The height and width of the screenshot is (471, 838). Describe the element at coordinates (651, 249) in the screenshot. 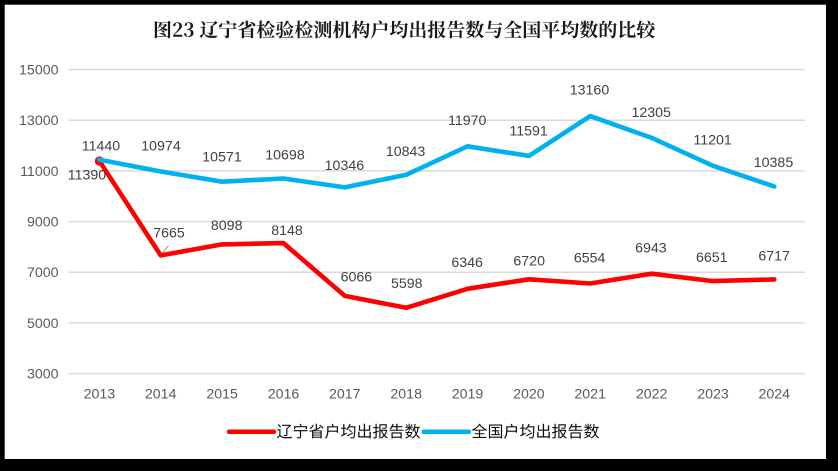

I see `svg-text: 6943` at that location.